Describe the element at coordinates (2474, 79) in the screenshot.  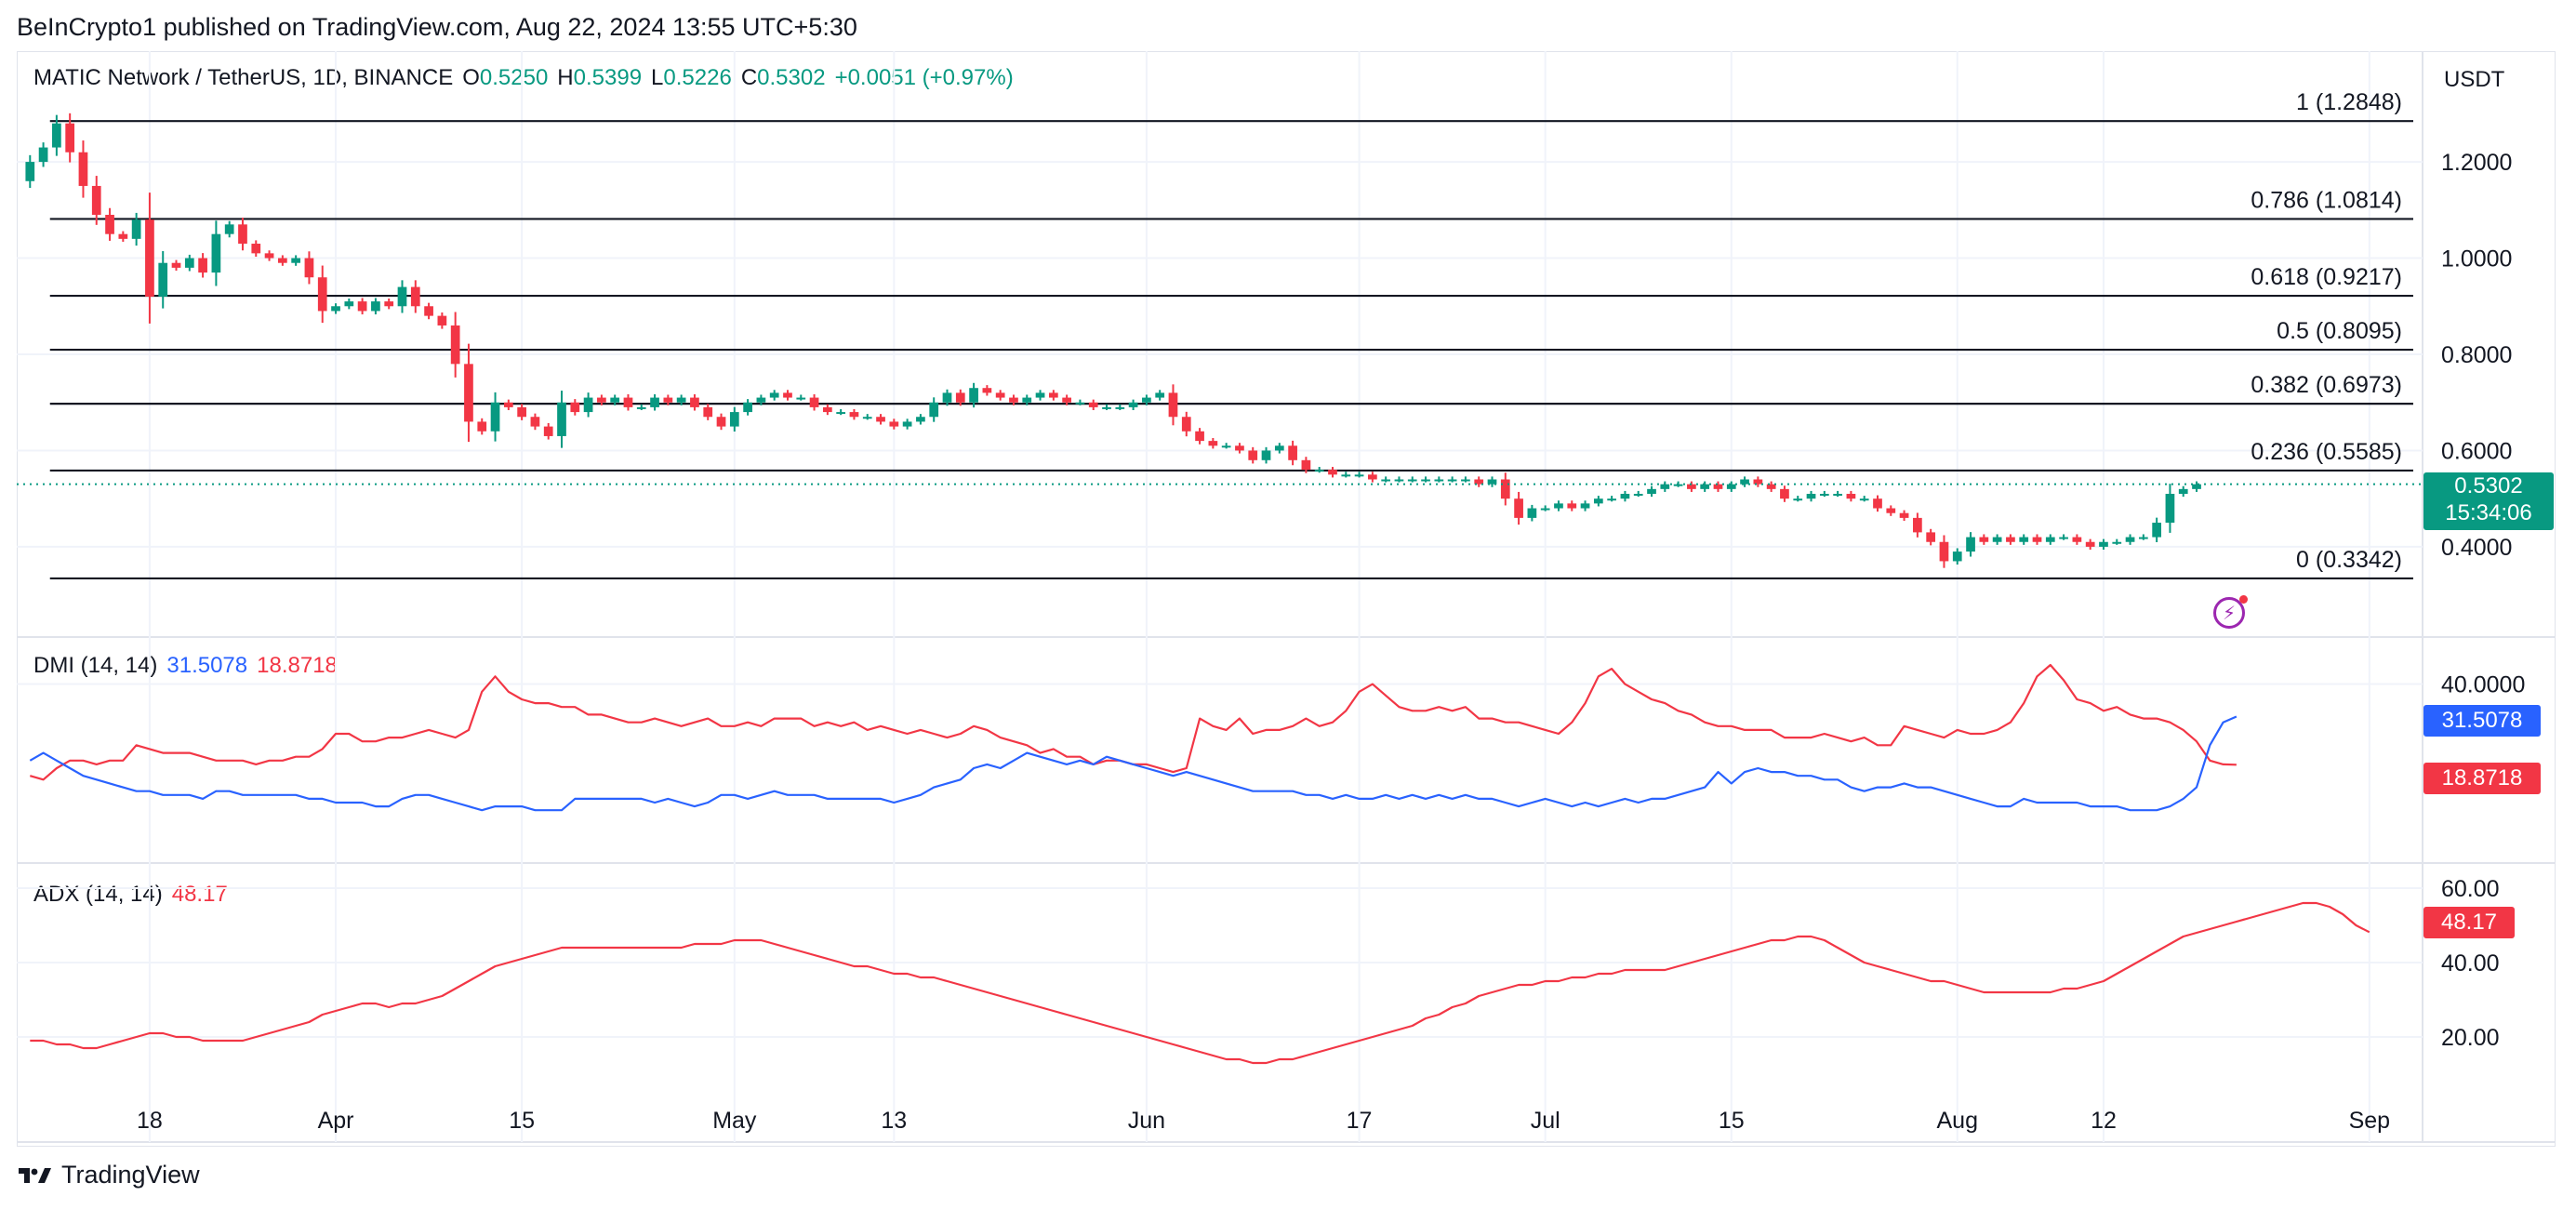
I see `currency-label: USDT` at that location.